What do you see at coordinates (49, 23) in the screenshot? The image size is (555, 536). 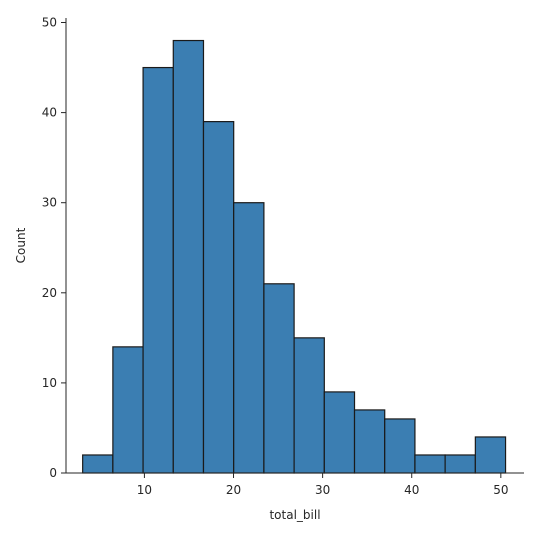 I see `y-tick-label: 50` at bounding box center [49, 23].